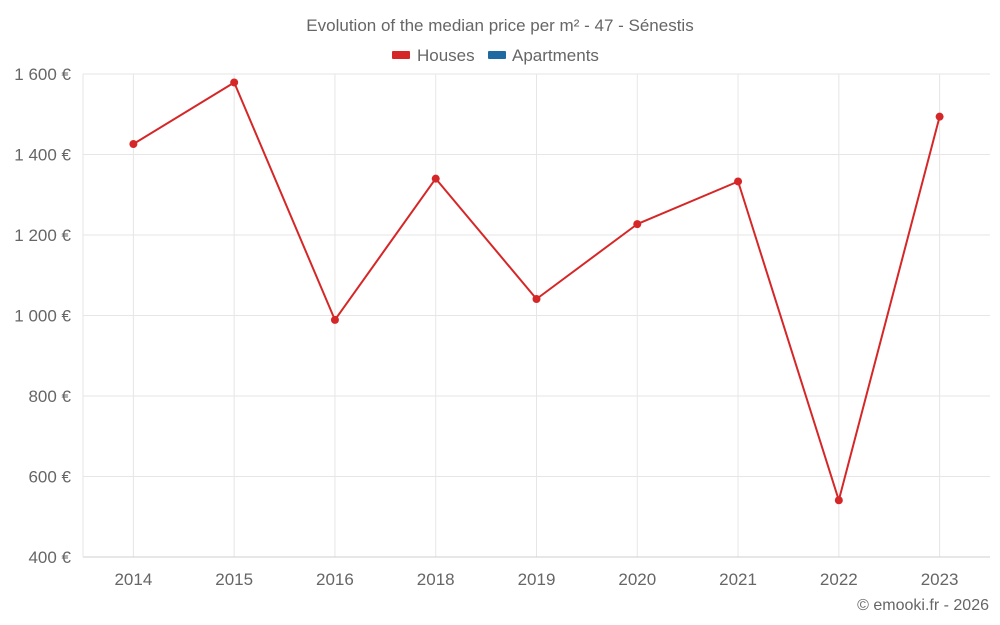 This screenshot has height=625, width=1000. Describe the element at coordinates (839, 579) in the screenshot. I see `x-tick-label: 2022` at that location.